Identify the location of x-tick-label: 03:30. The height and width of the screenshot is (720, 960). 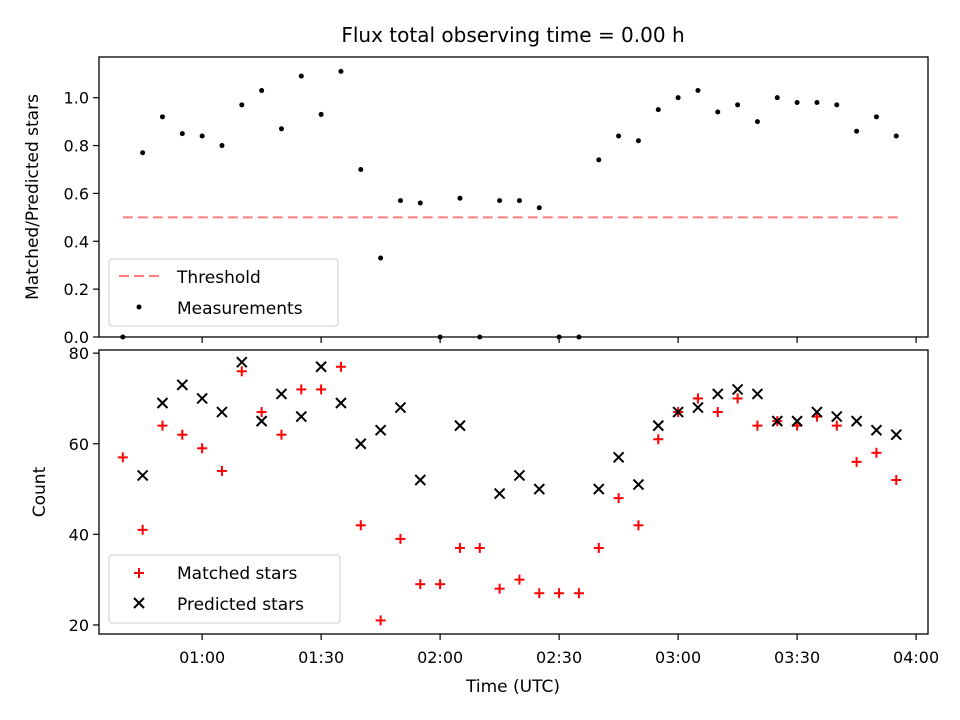
(797, 657).